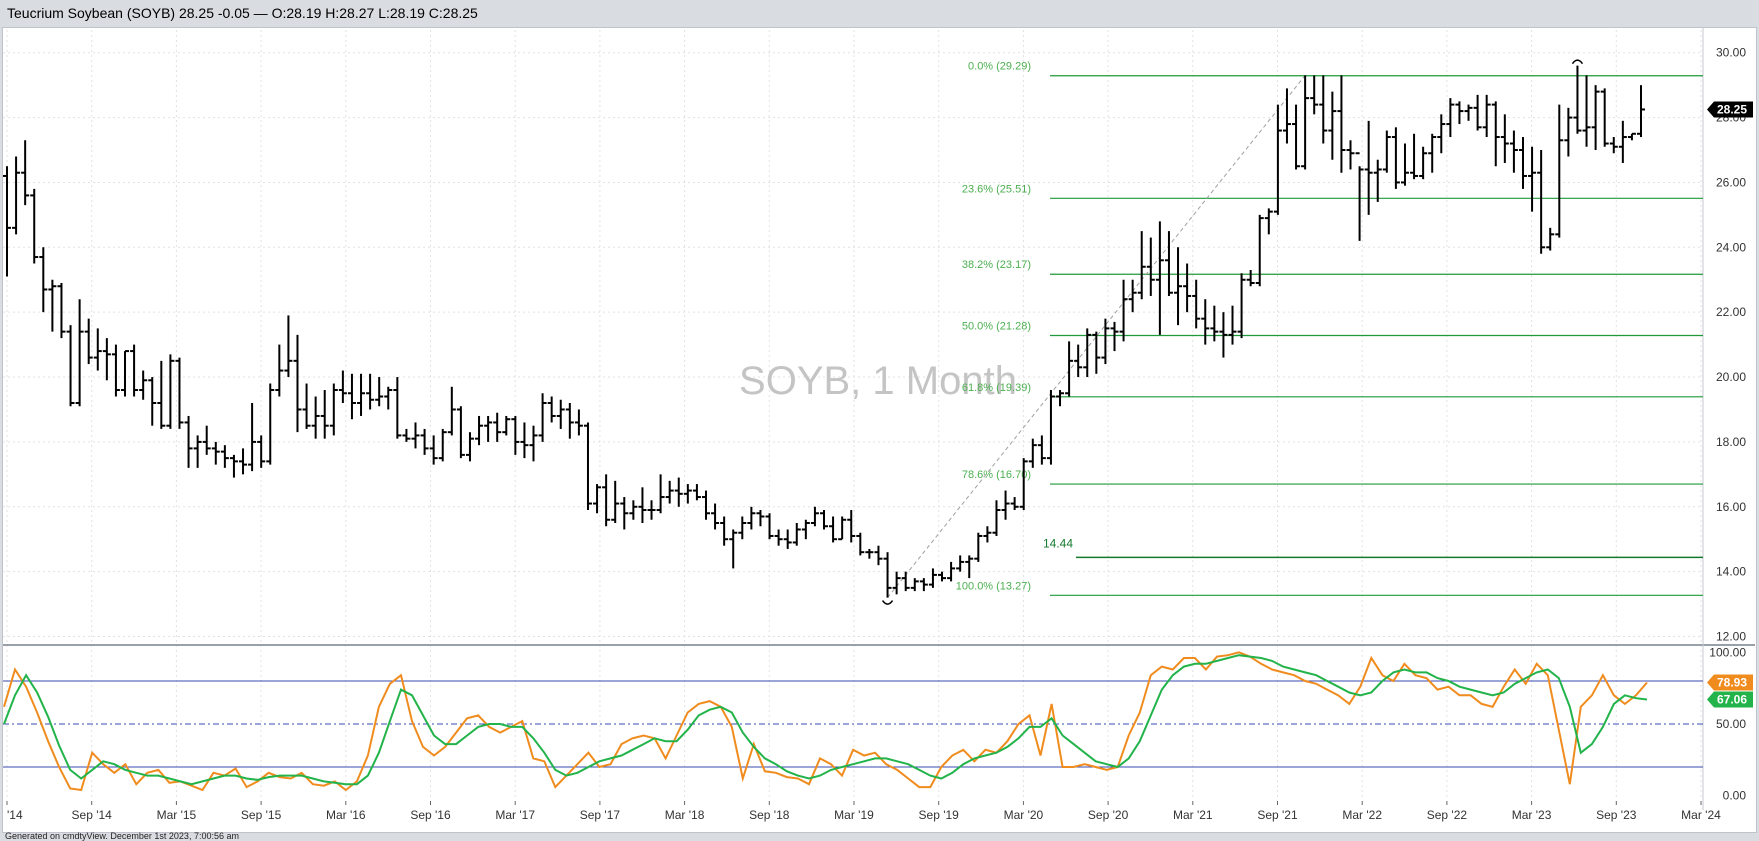 This screenshot has height=841, width=1759. What do you see at coordinates (1731, 53) in the screenshot?
I see `price-axis-tick: 30.00` at bounding box center [1731, 53].